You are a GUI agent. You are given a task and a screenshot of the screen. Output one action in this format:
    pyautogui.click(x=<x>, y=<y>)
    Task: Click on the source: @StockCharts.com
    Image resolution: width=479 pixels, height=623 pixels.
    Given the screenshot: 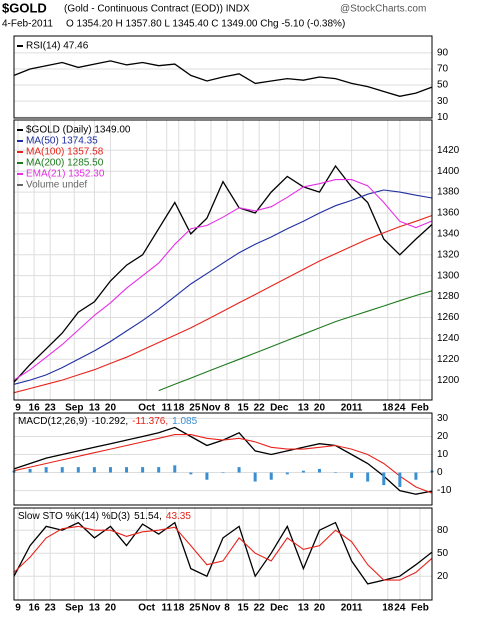 What is the action you would take?
    pyautogui.click(x=383, y=9)
    